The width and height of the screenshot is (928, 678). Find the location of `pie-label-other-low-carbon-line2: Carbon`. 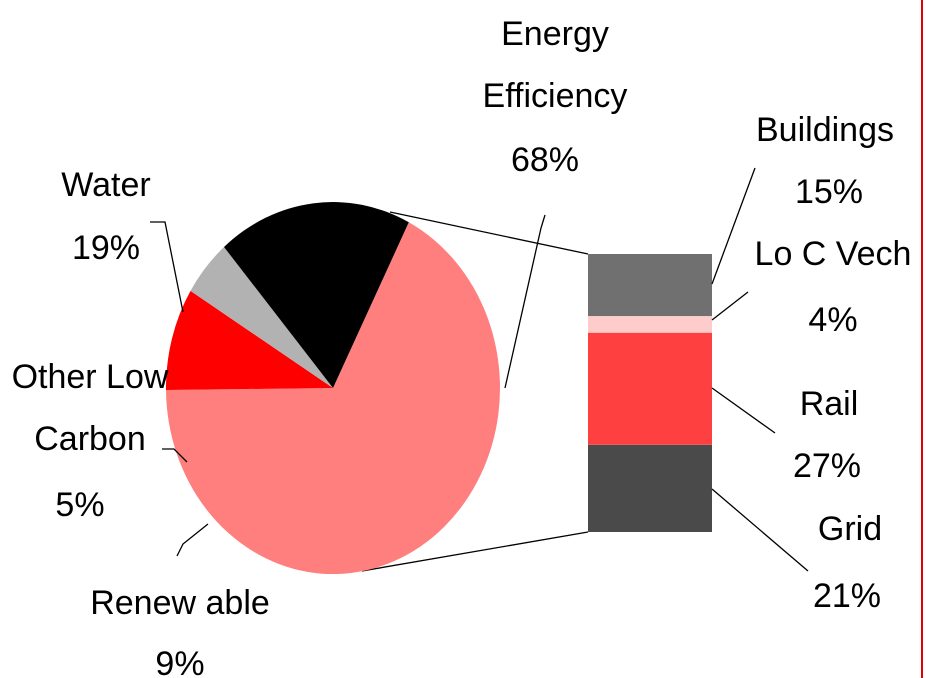

pie-label-other-low-carbon-line2: Carbon is located at coordinates (90, 439).